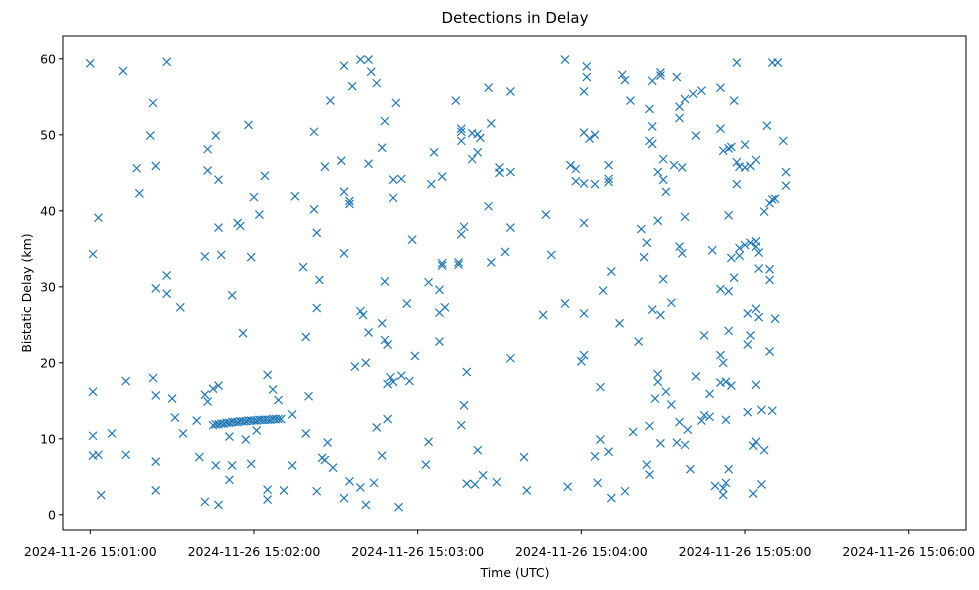 This screenshot has width=979, height=590. Describe the element at coordinates (417, 551) in the screenshot. I see `x-tick-label: 2024-11-26 15:03:00` at that location.